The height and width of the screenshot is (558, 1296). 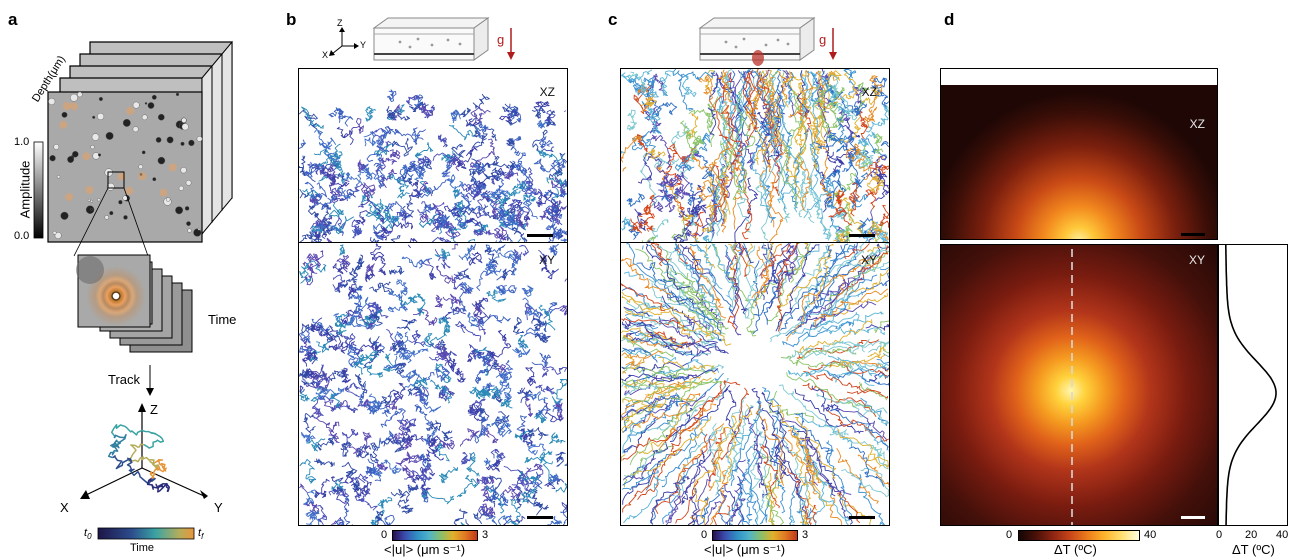 I want to click on cbar-b-max: 3, so click(x=485, y=535).